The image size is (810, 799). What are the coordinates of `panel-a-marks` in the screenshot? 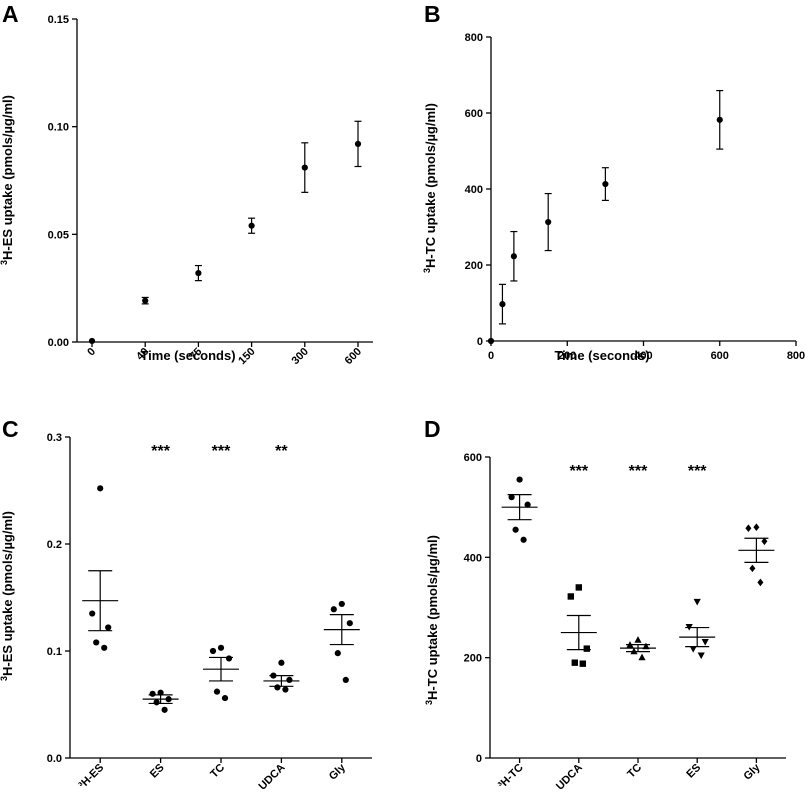 It's located at (225, 232).